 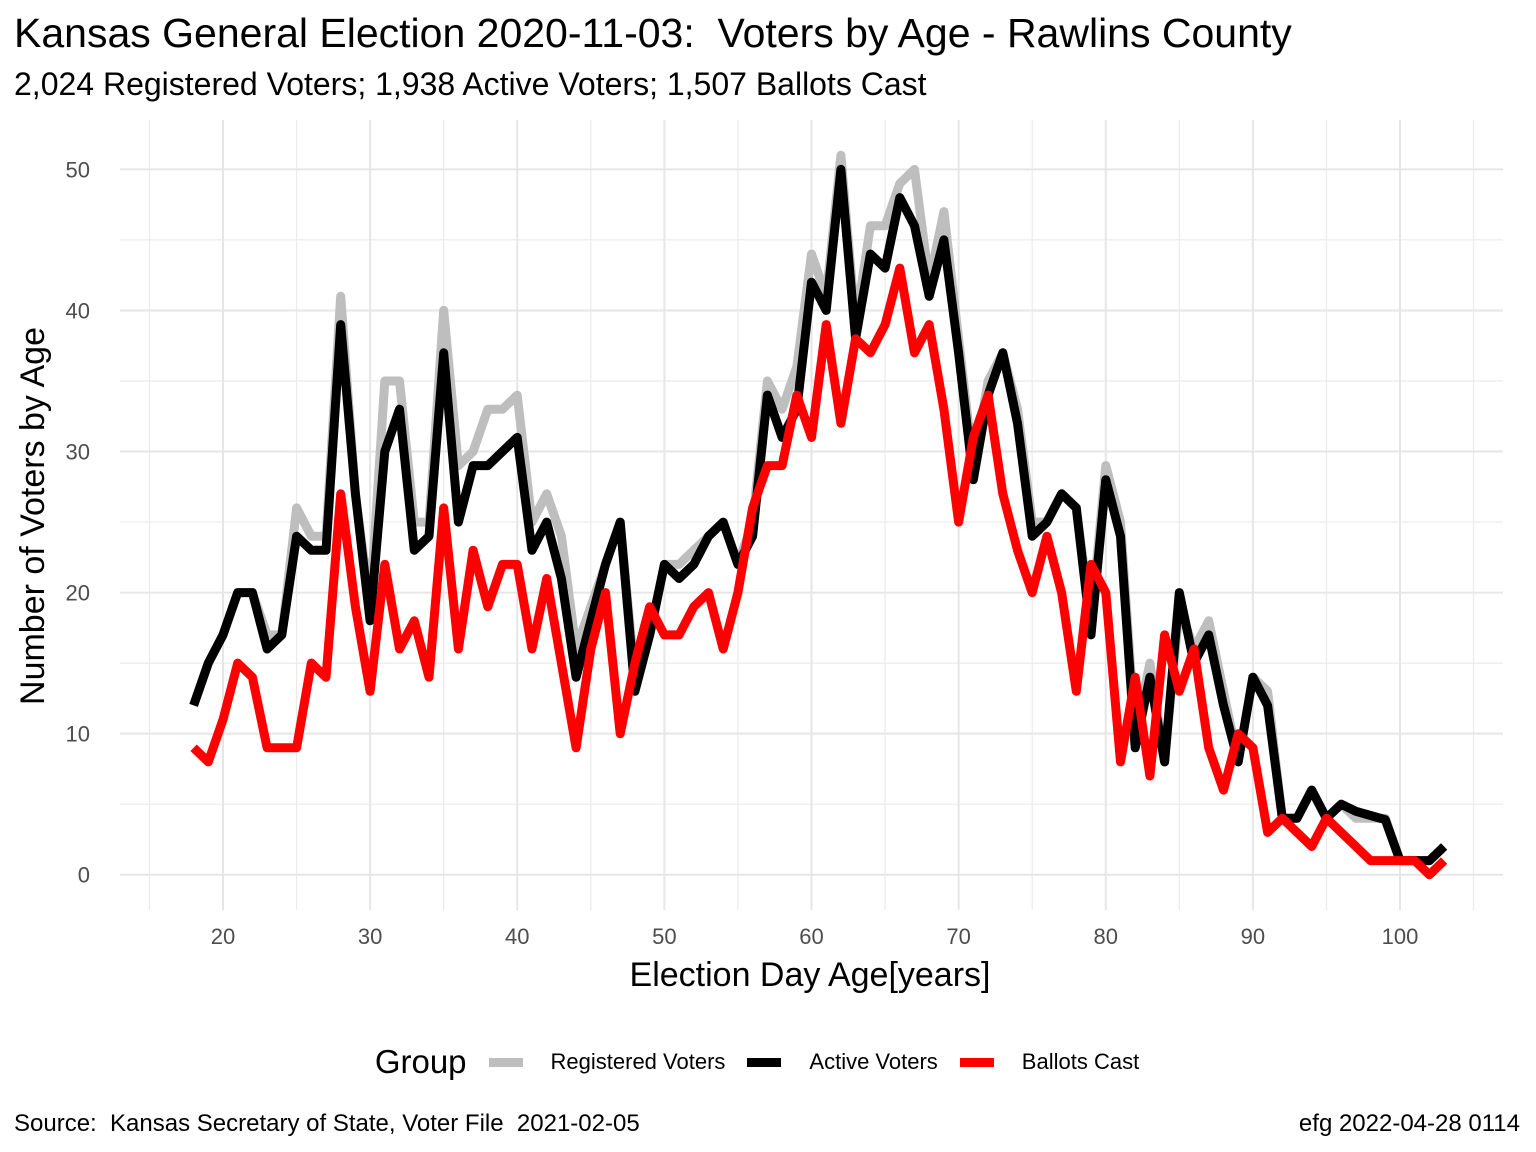 I want to click on legend-item-registered: Registered Voters, so click(x=607, y=1062).